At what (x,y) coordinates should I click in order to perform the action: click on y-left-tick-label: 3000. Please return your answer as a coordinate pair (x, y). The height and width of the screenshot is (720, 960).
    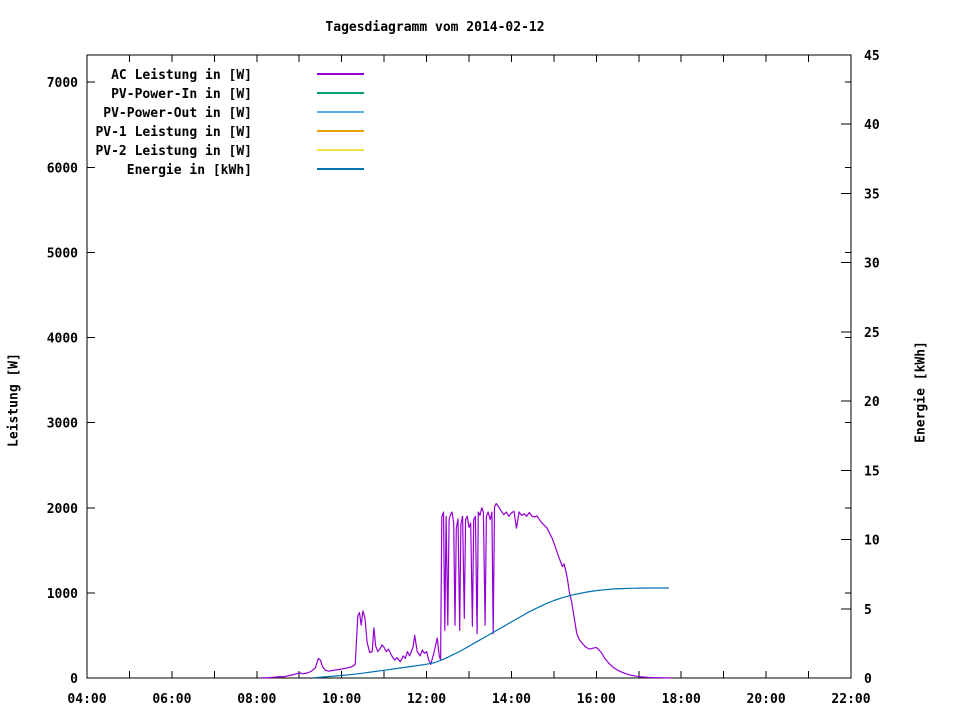
    Looking at the image, I should click on (62, 424).